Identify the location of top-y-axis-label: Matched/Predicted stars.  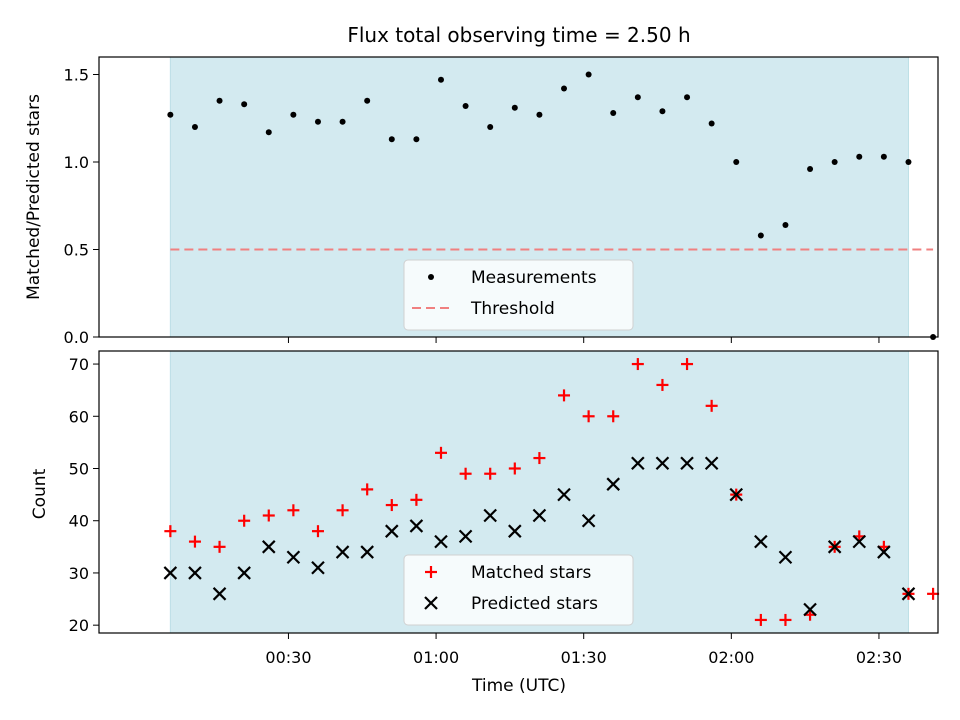
(34, 197).